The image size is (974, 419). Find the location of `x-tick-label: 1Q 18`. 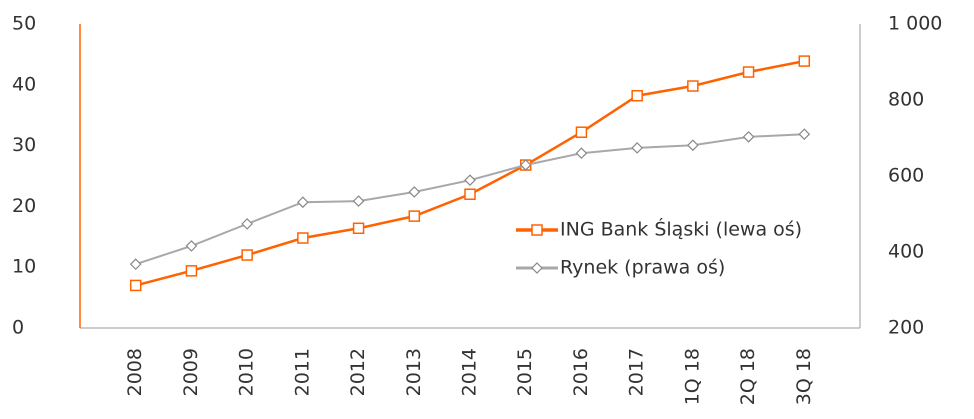

x-tick-label: 1Q 18 is located at coordinates (692, 376).